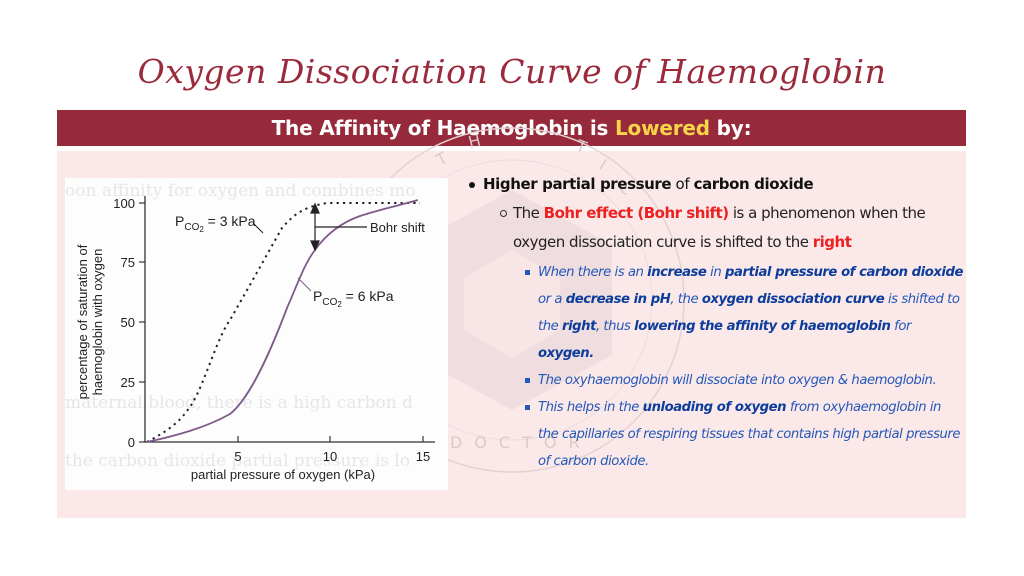  What do you see at coordinates (682, 184) in the screenshot?
I see `l1-text: of` at bounding box center [682, 184].